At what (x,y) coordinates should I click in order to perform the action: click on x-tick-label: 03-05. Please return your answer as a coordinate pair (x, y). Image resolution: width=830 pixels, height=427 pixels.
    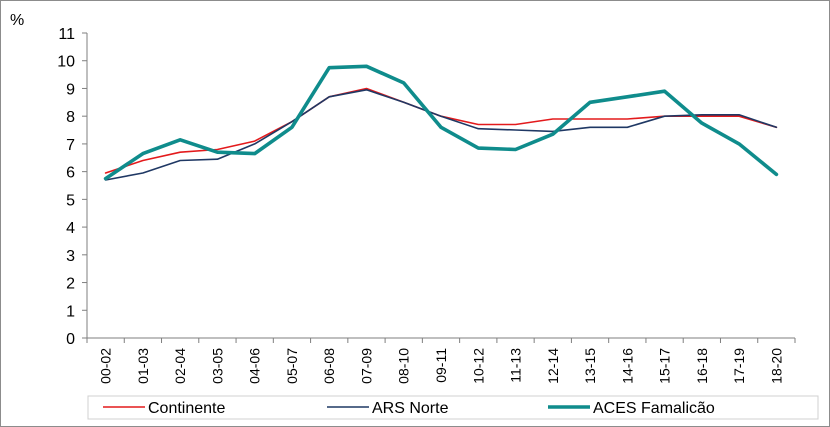
    Looking at the image, I should click on (217, 366).